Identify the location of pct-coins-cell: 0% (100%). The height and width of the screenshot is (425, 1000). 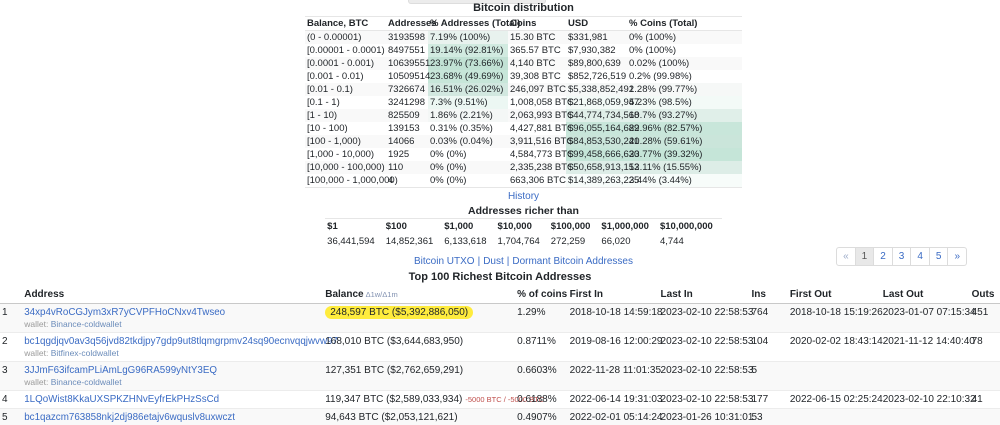
(652, 50).